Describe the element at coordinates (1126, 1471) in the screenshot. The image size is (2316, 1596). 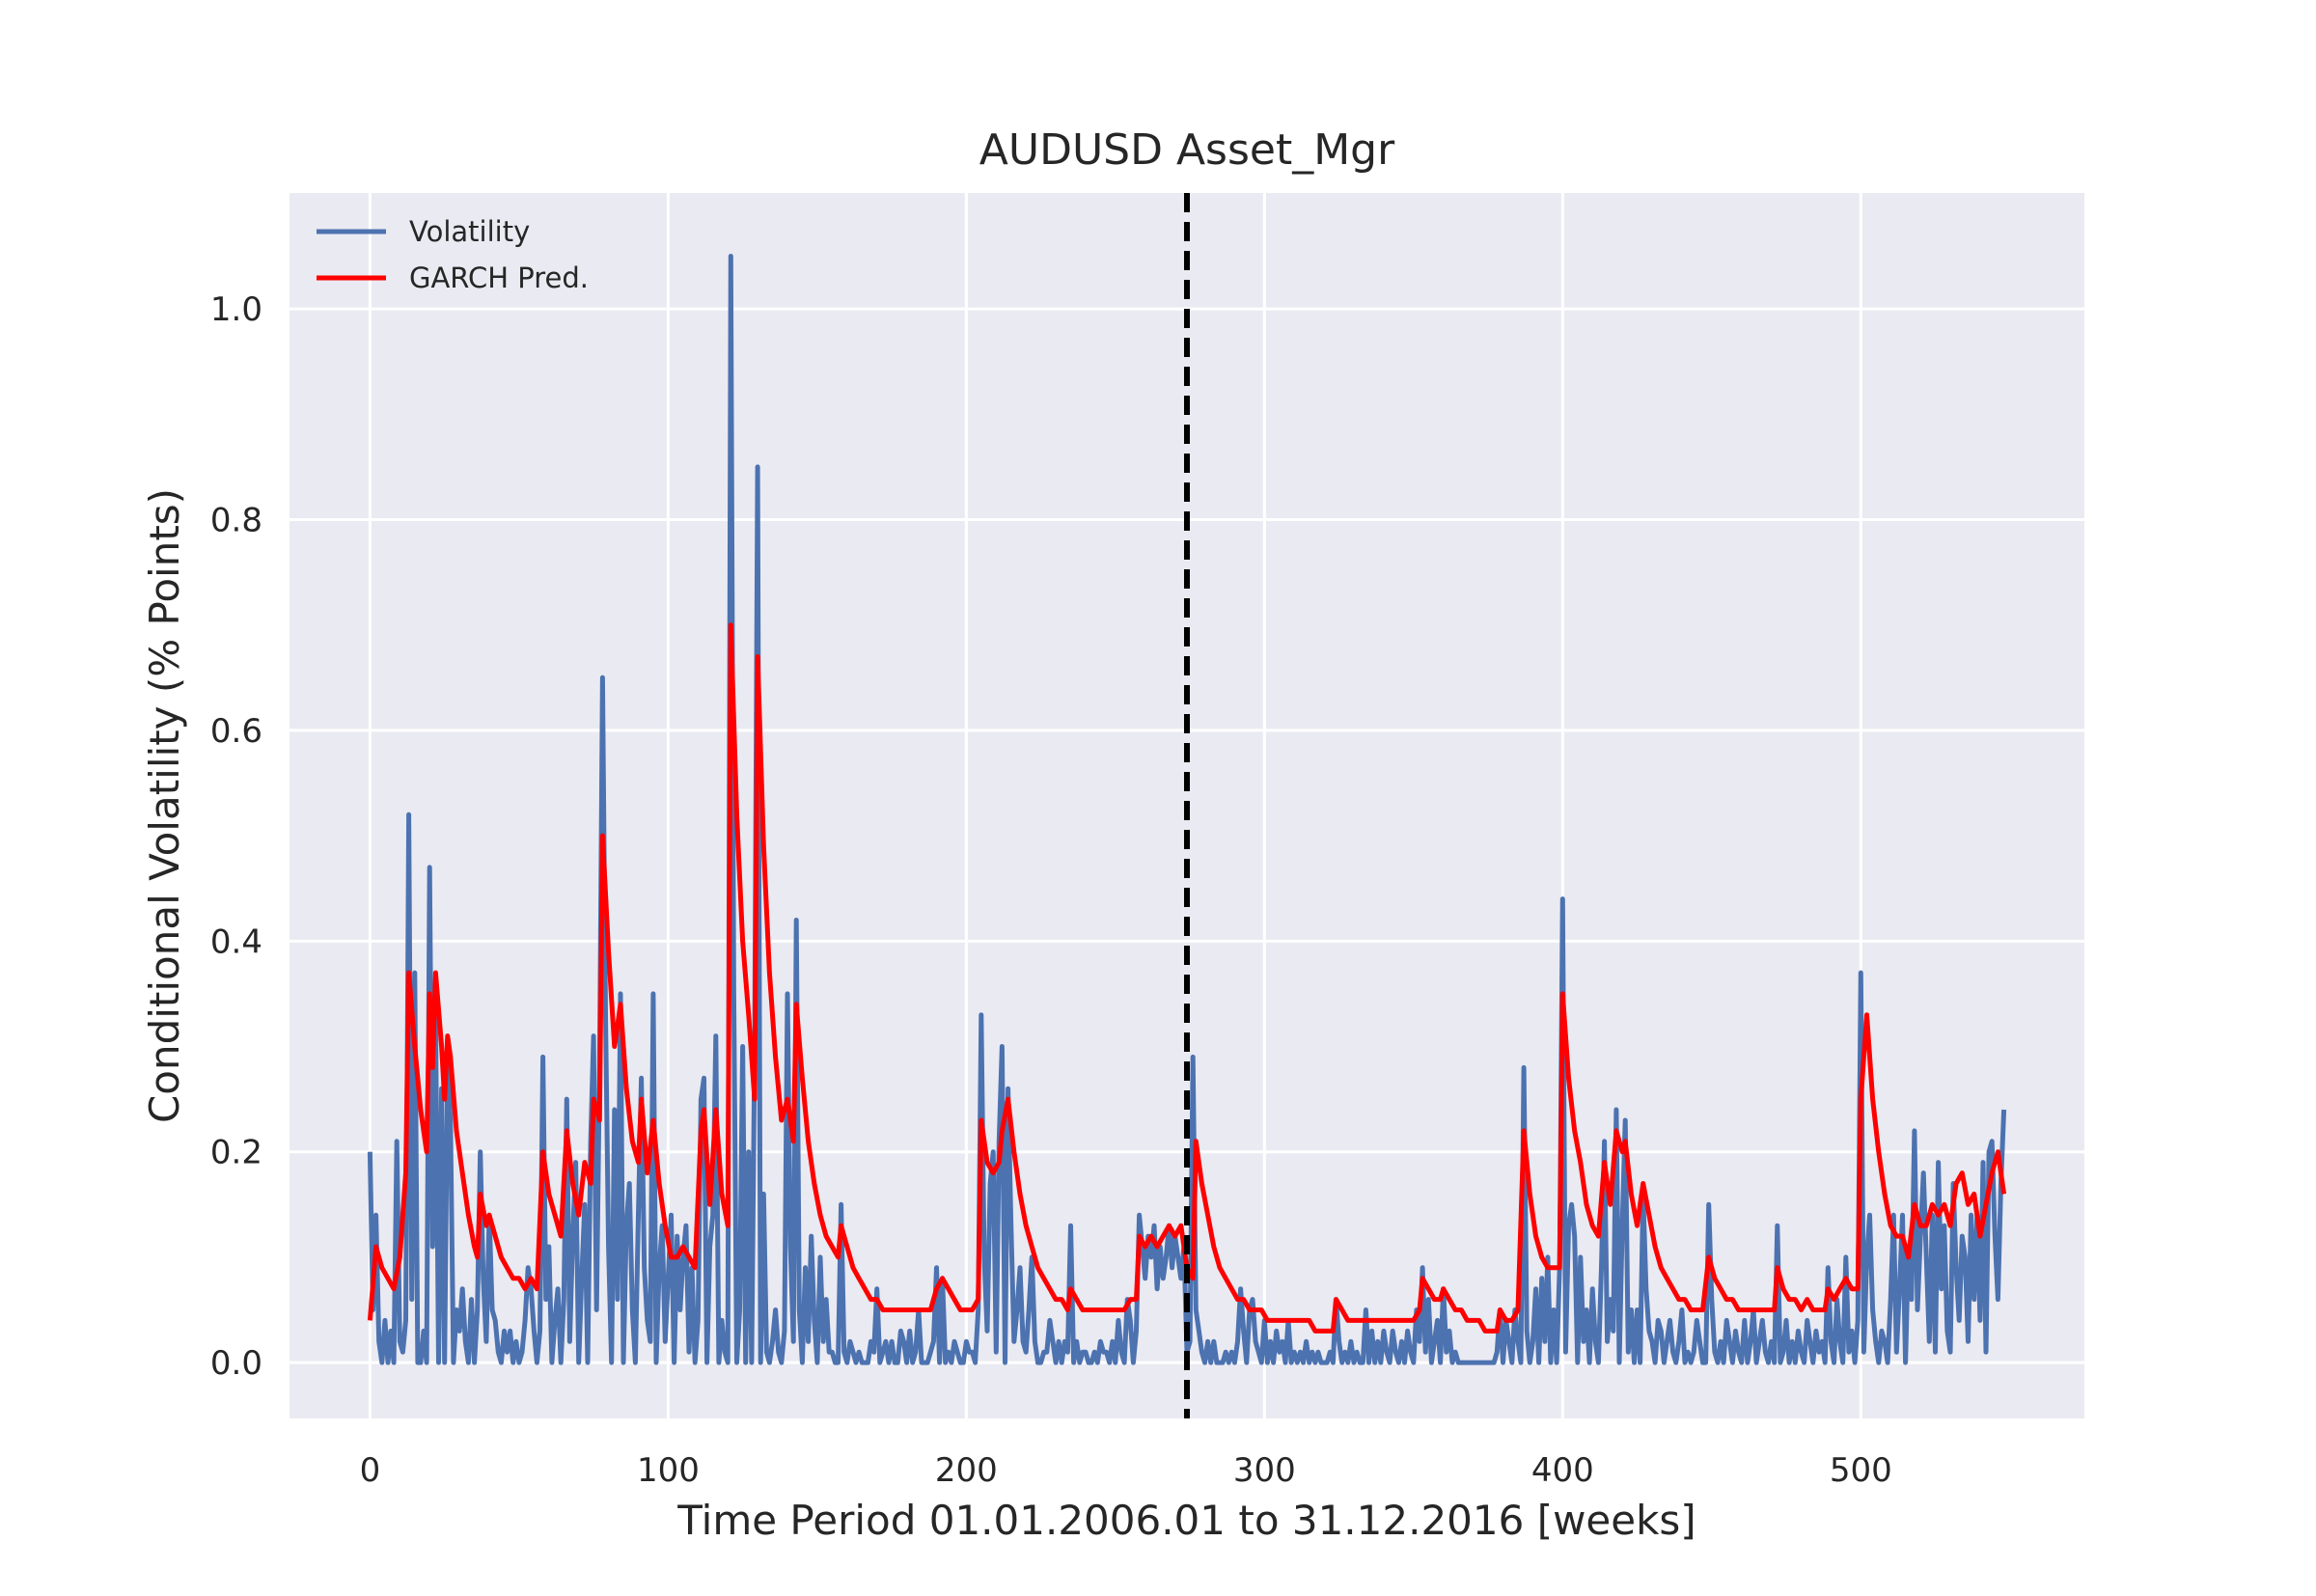
I see `x-tick-labels: 0 100 200 300 400 500` at that location.